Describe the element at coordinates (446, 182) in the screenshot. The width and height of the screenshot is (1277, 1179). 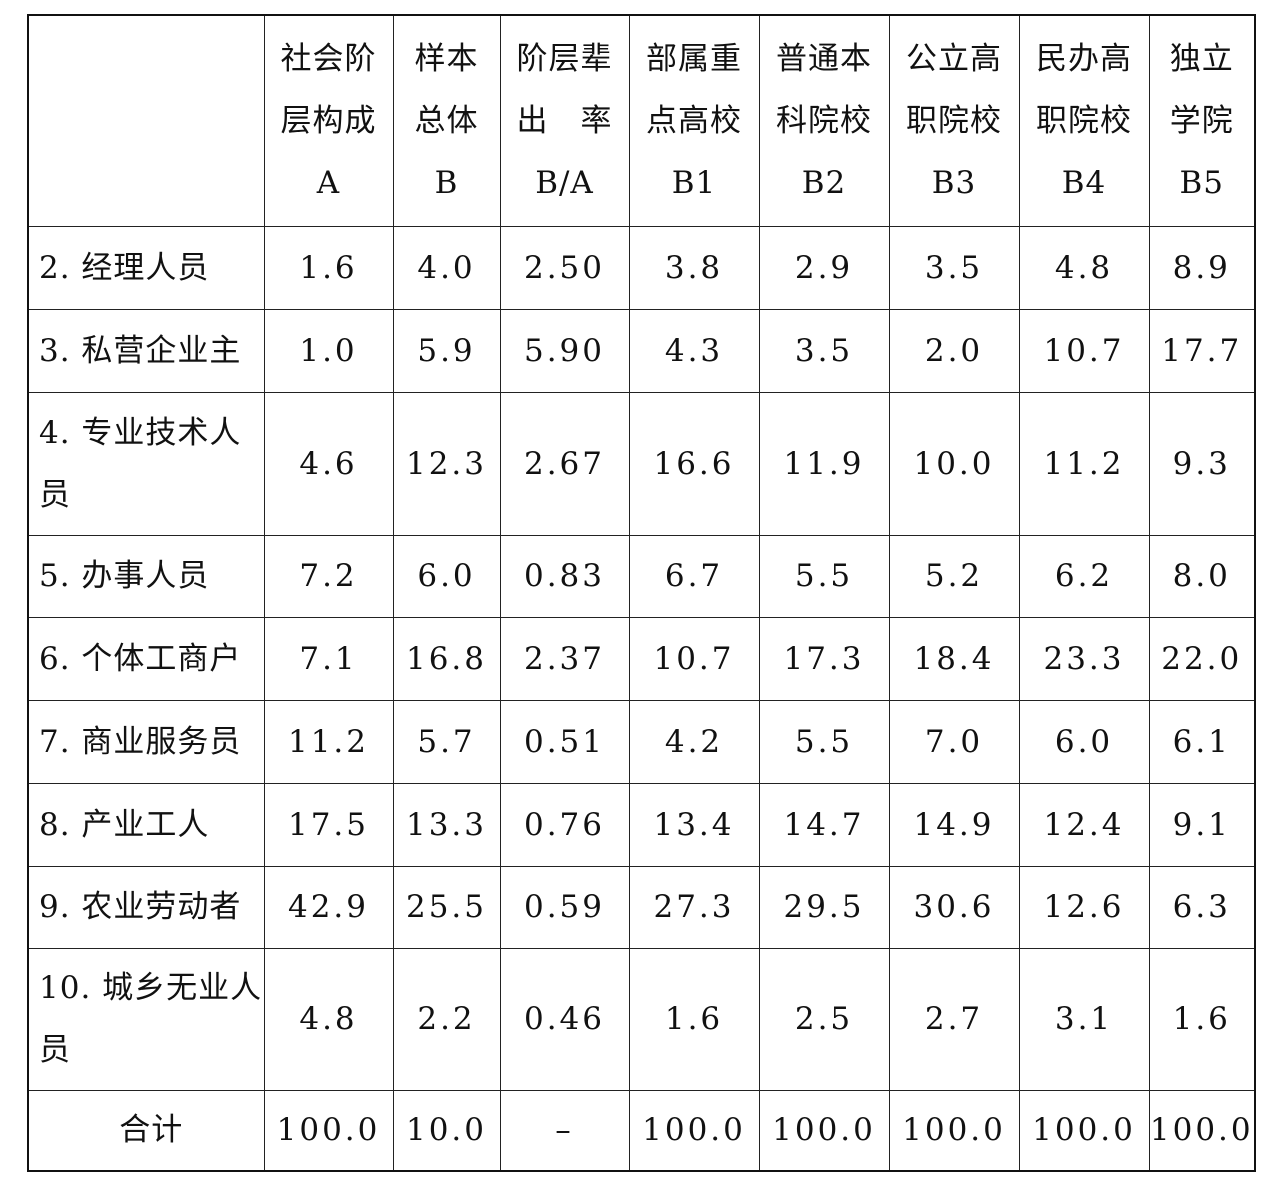
I see `column-header-line: B` at that location.